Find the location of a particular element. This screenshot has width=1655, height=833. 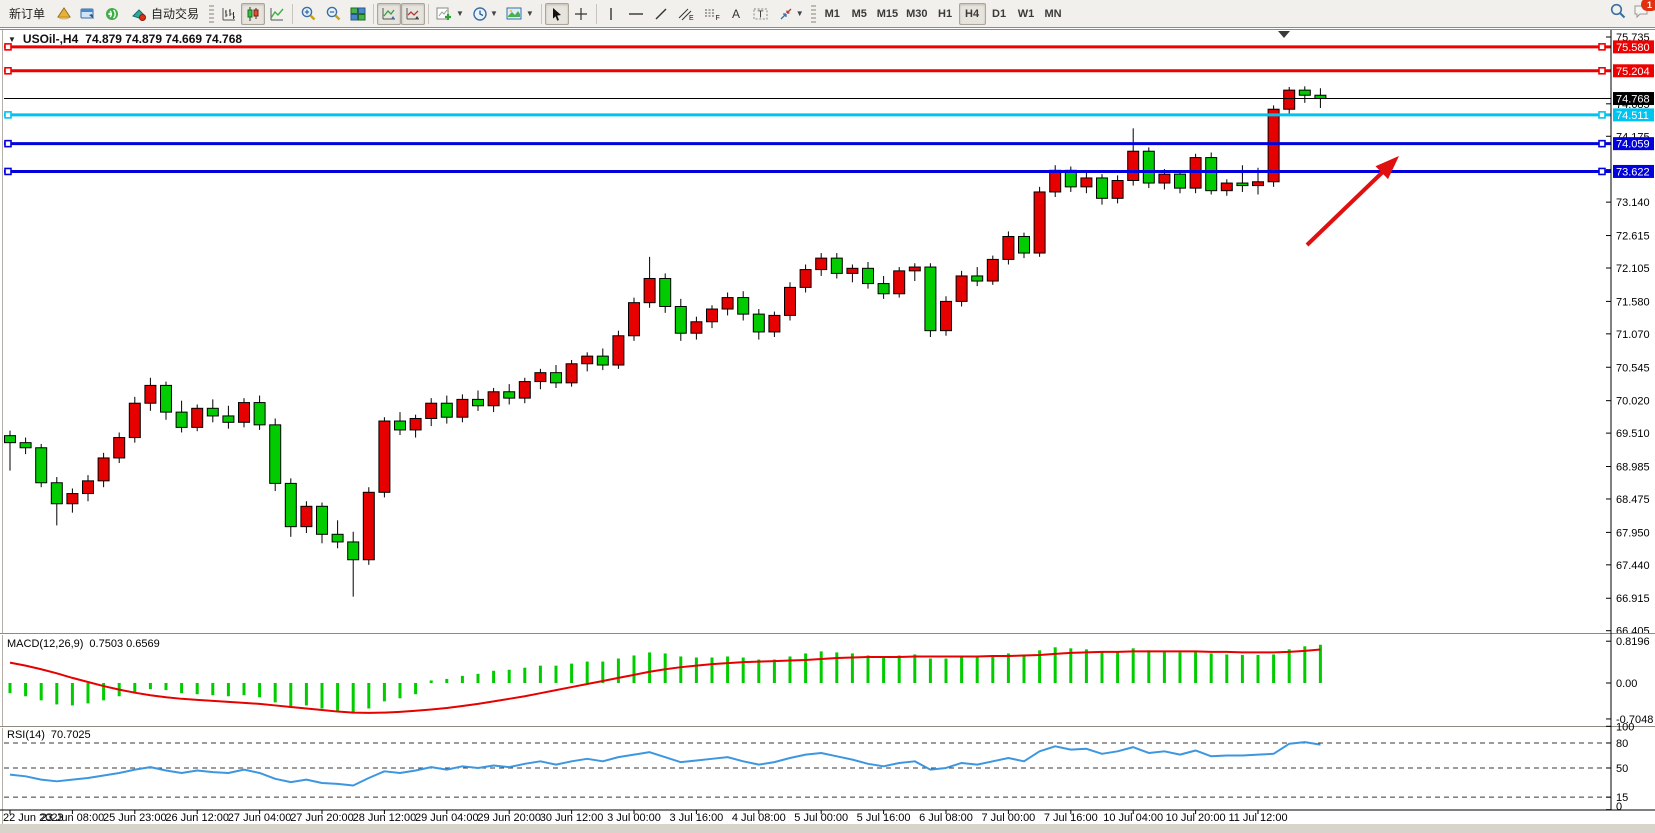

timeframe-button-M30: M30 is located at coordinates (916, 14).